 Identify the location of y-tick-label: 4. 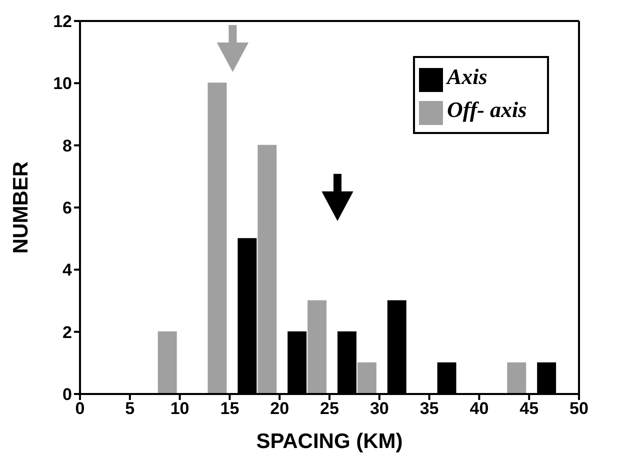
(67, 270).